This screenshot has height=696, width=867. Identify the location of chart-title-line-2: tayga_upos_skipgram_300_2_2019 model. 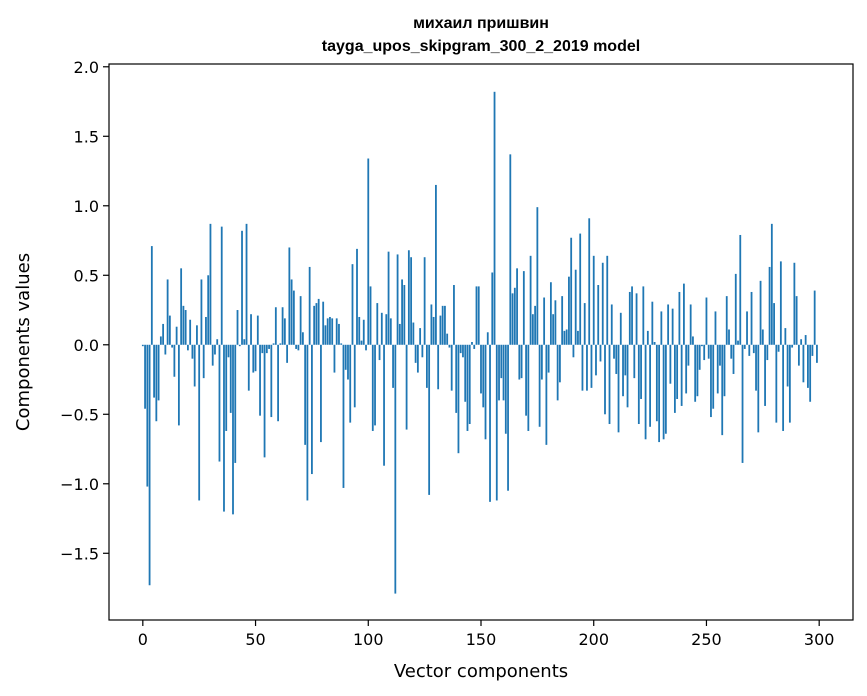
(481, 46).